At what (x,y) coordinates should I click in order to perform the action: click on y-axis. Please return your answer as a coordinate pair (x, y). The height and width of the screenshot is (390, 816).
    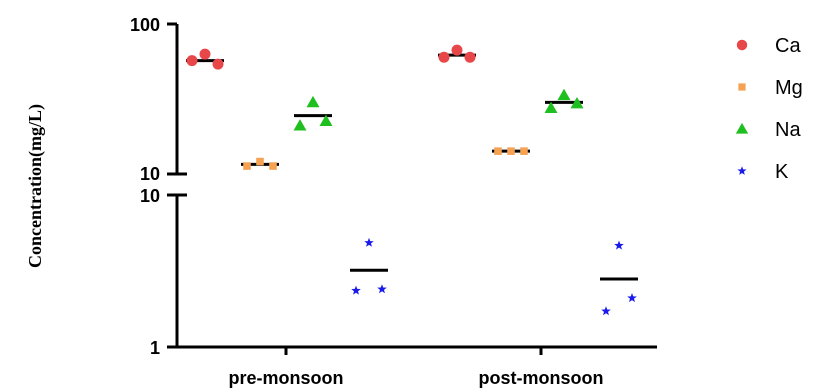
    Looking at the image, I should click on (177, 185).